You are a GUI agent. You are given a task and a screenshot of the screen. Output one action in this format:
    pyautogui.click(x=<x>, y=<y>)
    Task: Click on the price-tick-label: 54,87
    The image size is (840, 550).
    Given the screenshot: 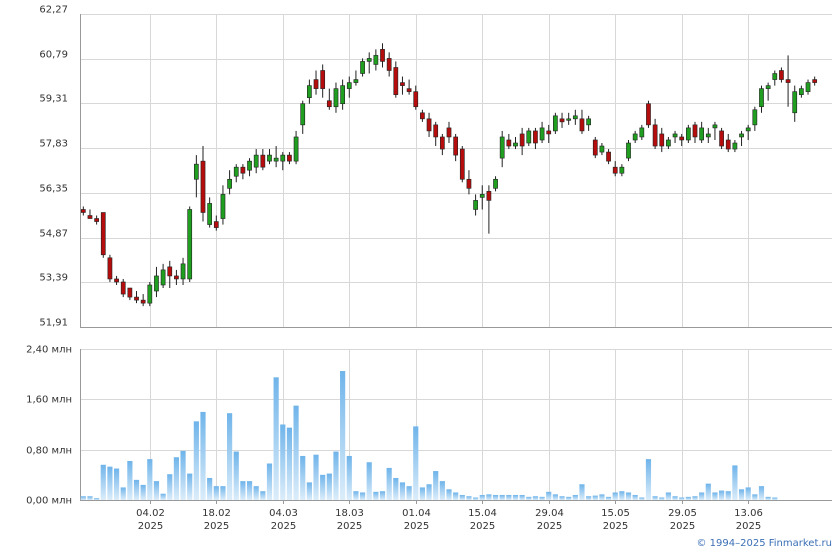 What is the action you would take?
    pyautogui.click(x=53, y=234)
    